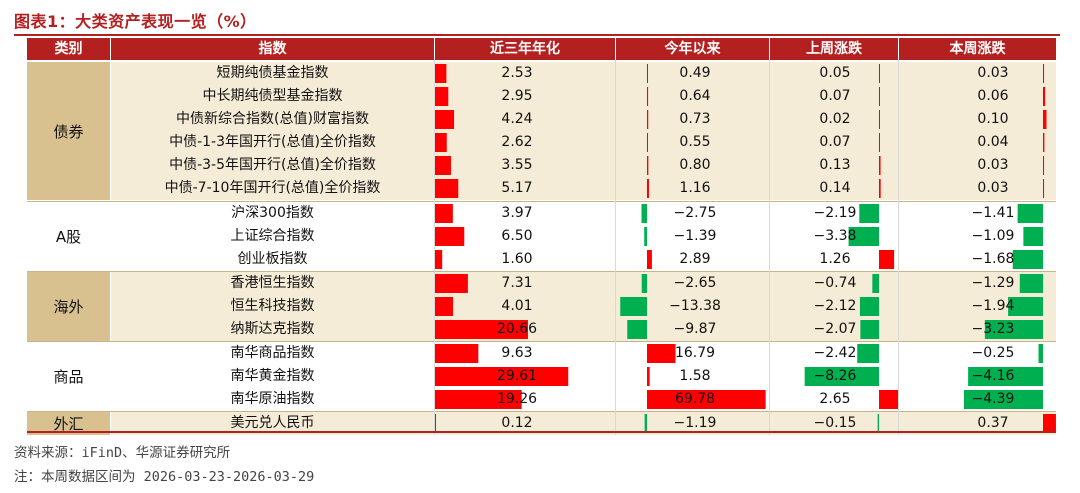  Describe the element at coordinates (993, 423) in the screenshot. I see `value-label: 0.37` at that location.